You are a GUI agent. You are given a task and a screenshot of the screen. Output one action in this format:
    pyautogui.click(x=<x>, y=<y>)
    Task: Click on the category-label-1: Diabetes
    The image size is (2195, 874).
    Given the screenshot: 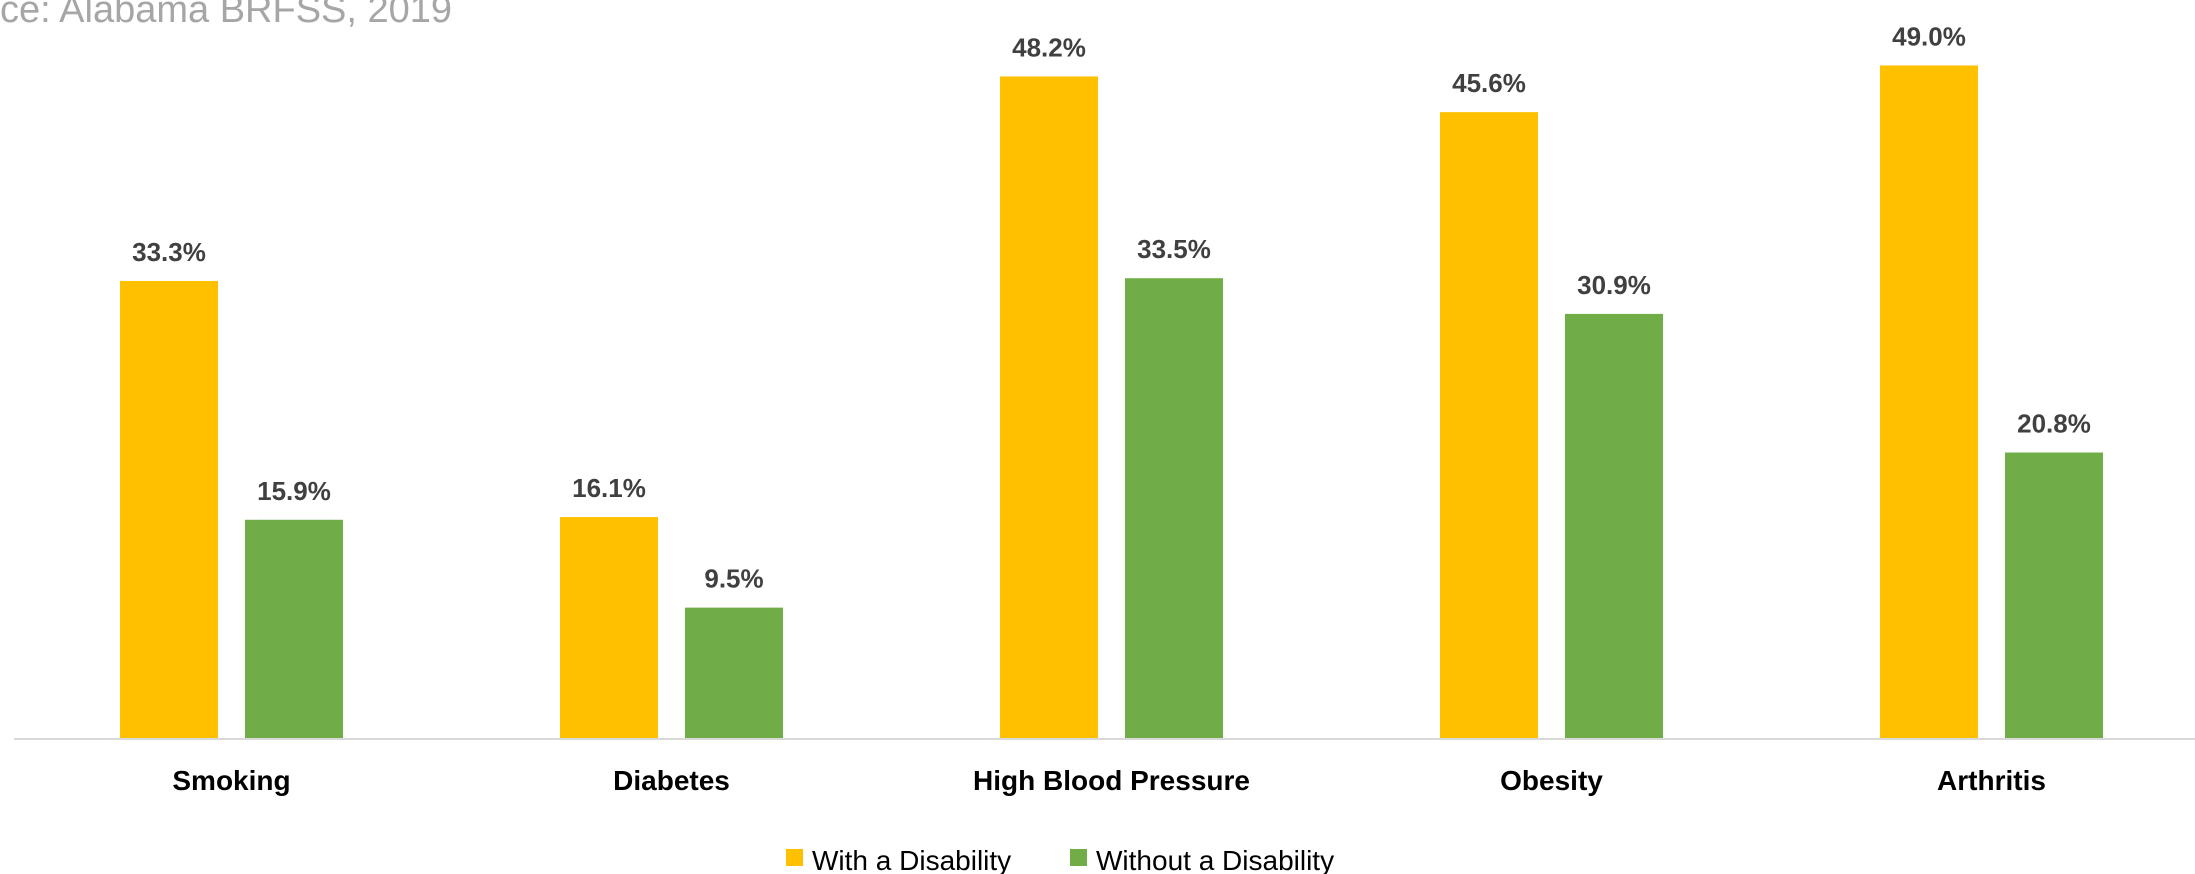 What is the action you would take?
    pyautogui.click(x=671, y=780)
    